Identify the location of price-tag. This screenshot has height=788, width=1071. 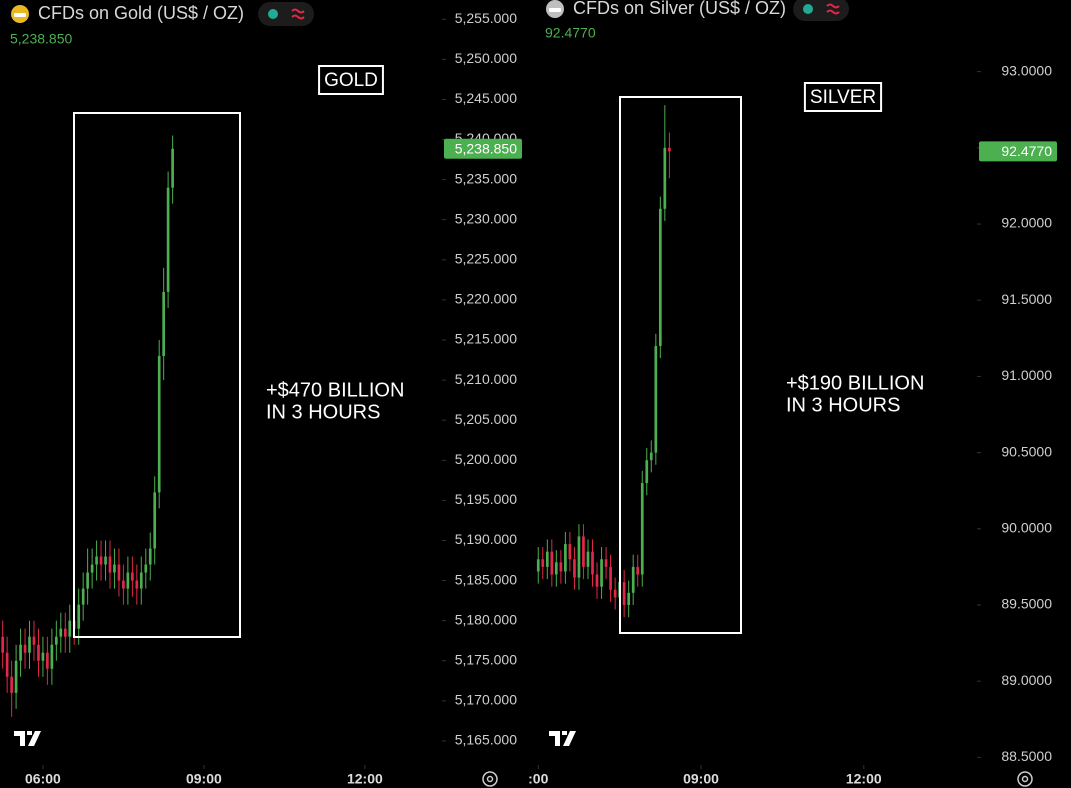
(1018, 151).